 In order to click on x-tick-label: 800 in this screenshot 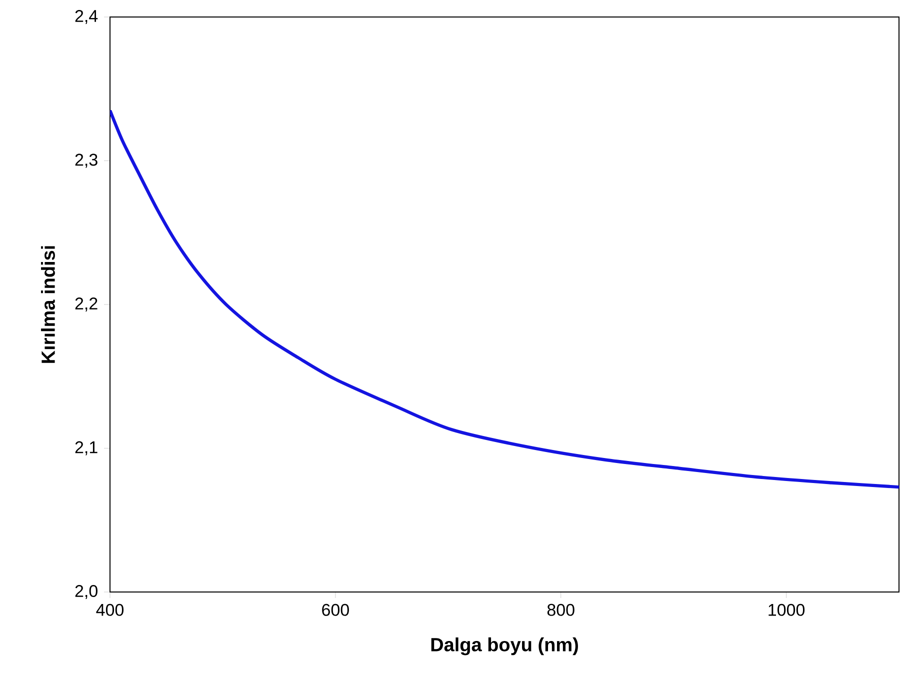, I will do `click(560, 610)`.